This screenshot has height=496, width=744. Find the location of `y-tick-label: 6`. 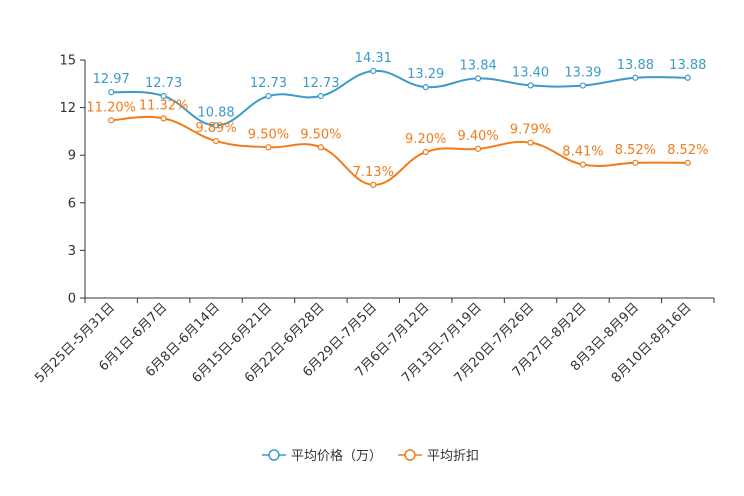

y-tick-label: 6 is located at coordinates (72, 203).